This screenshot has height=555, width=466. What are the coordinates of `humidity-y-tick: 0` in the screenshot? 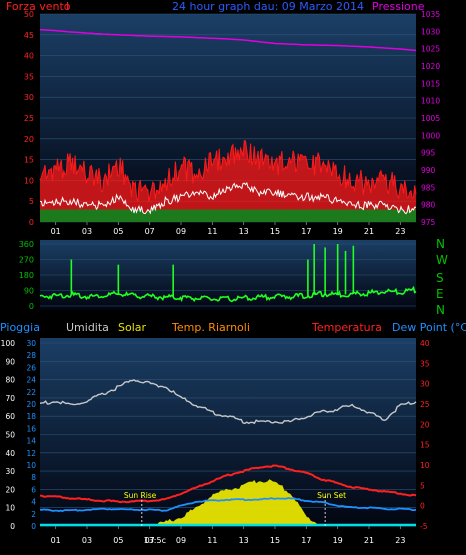 It's located at (12, 526).